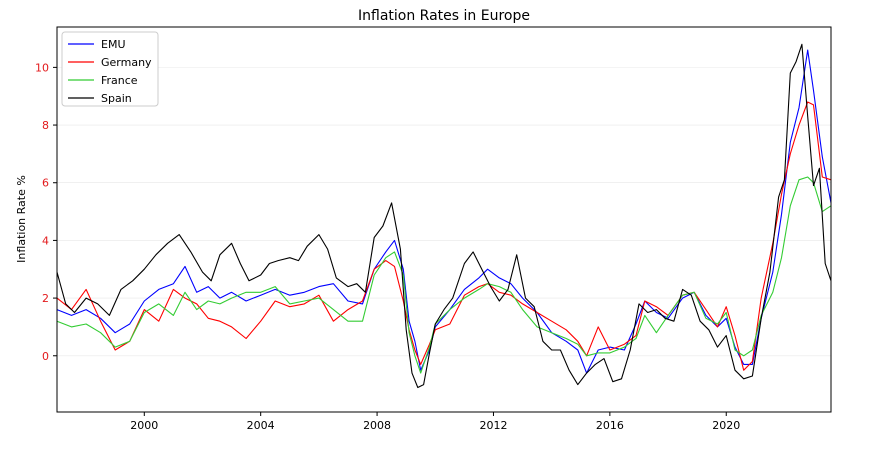 The image size is (880, 466). I want to click on legend-box, so click(110, 69).